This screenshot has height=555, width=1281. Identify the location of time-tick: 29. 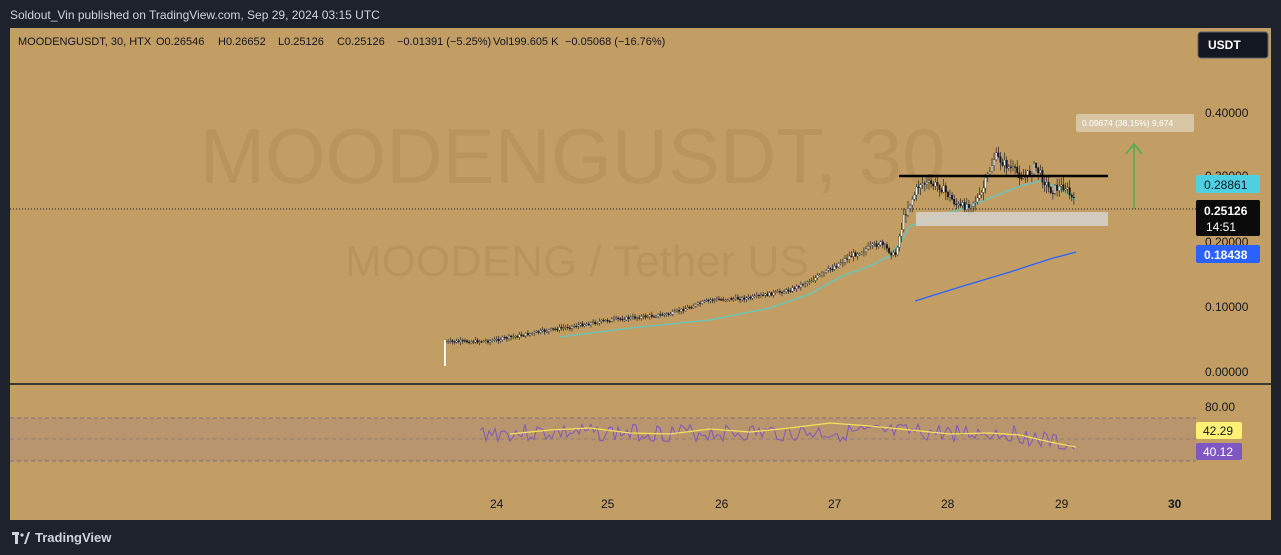
(1062, 504).